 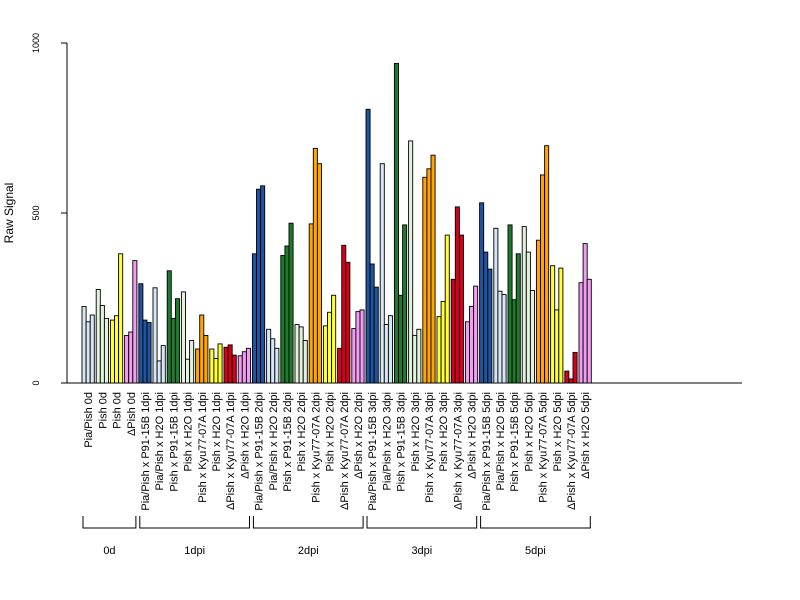 What do you see at coordinates (288, 442) in the screenshot?
I see `x-tick-label: Pish x P91-15B 2dpi` at bounding box center [288, 442].